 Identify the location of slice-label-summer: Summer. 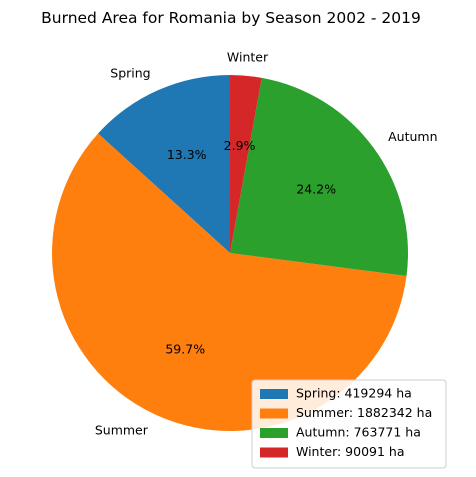
(122, 429).